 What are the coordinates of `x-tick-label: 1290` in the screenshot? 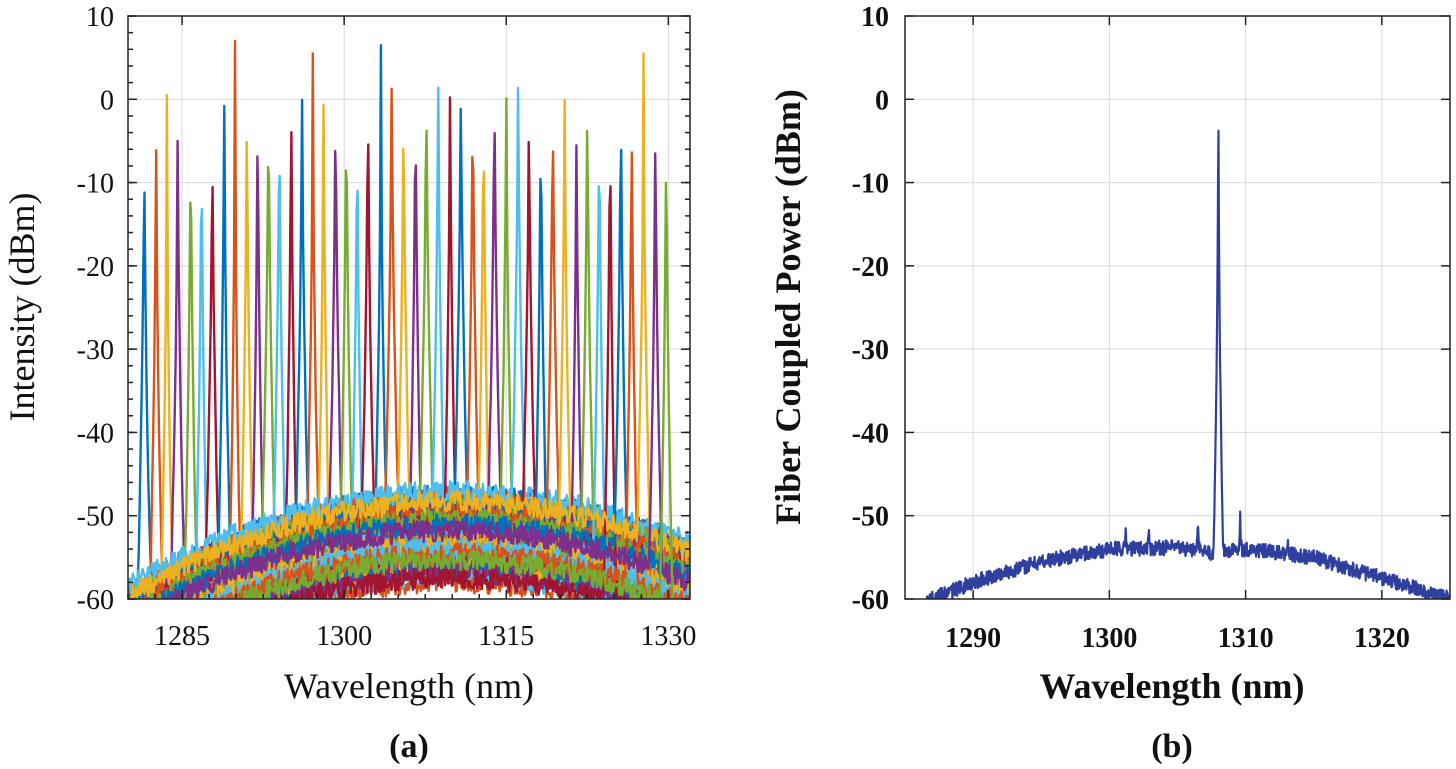 It's located at (973, 638).